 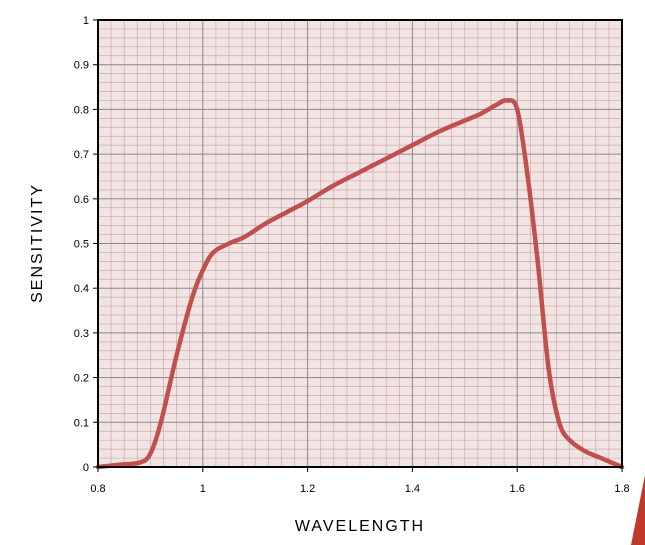 I want to click on y-axis-ticks: 0 0.1 0.2 0.3 0.4 0.5 0.6 0.7 0.8 0.9 1, so click(x=86, y=244).